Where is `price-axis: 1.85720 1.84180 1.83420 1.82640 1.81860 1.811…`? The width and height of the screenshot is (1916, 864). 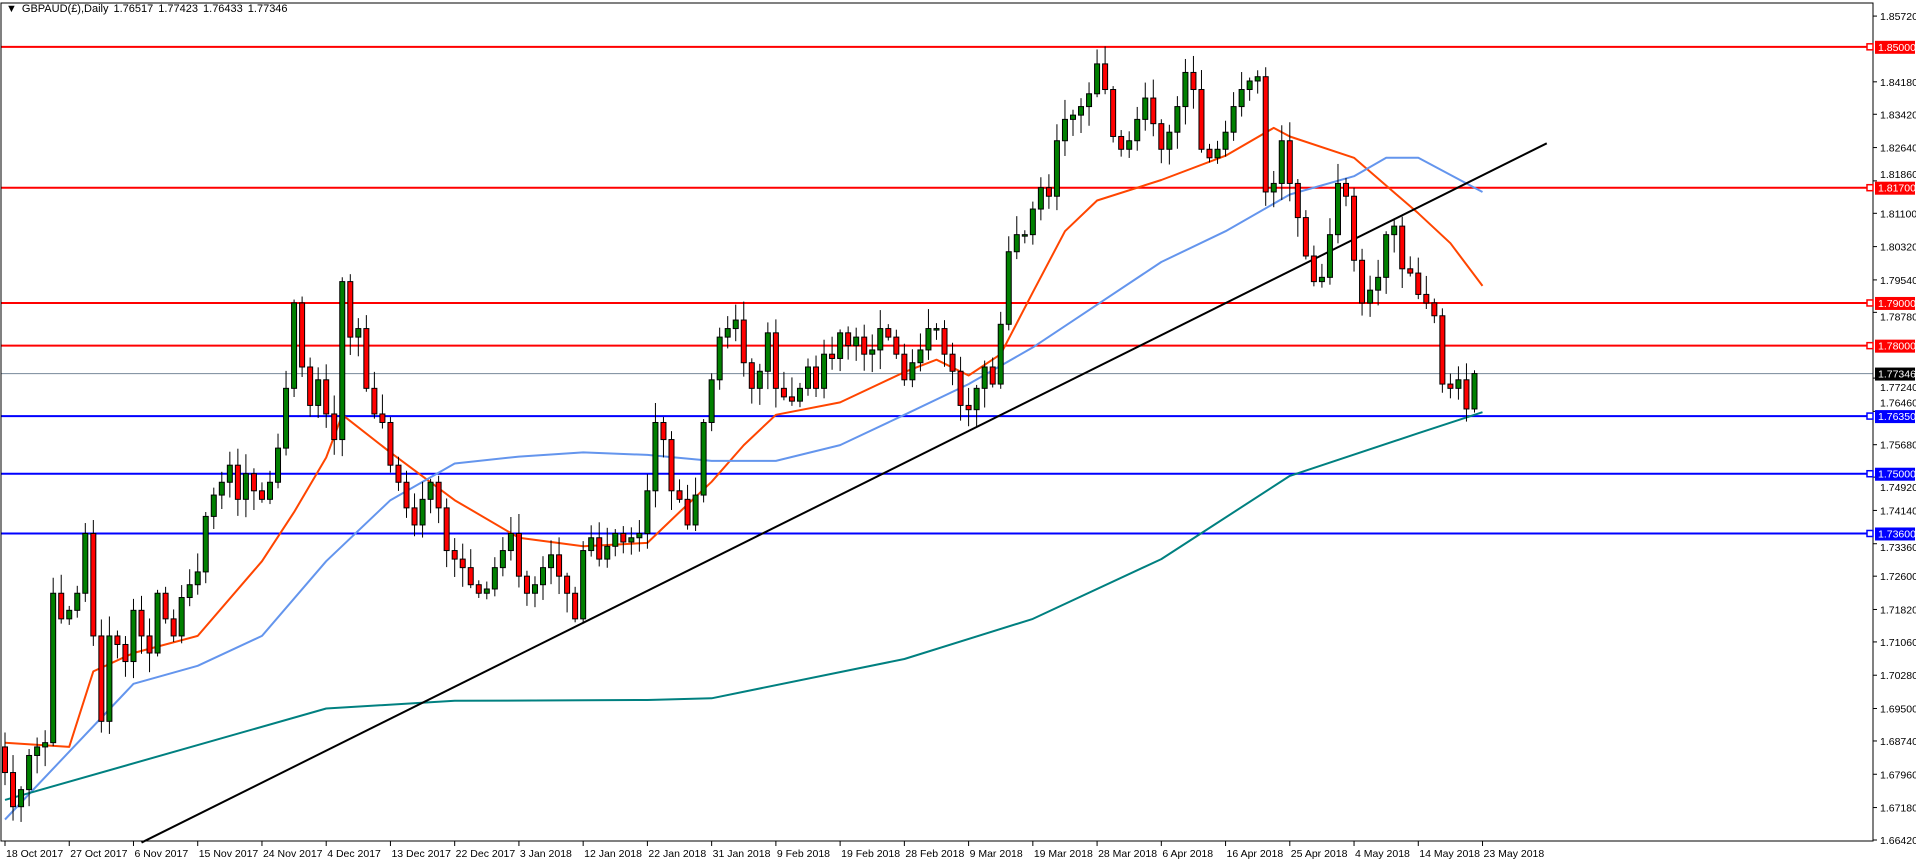
price-axis: 1.85720 1.84180 1.83420 1.82640 1.81860 1.811… is located at coordinates (1894, 429).